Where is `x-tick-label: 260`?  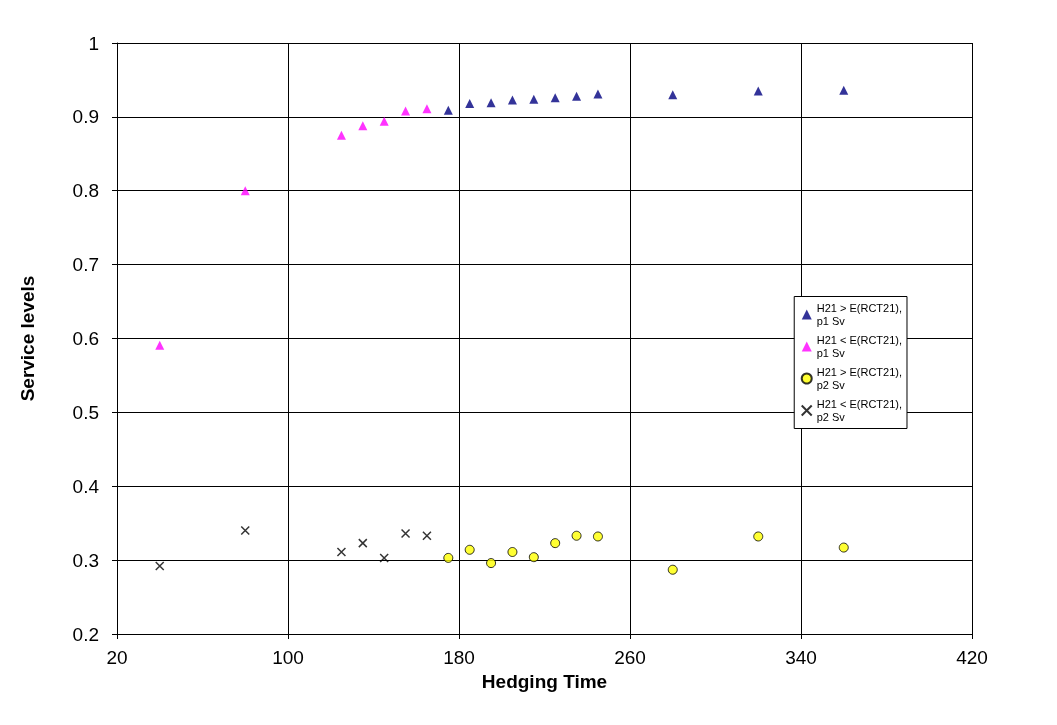 x-tick-label: 260 is located at coordinates (630, 657).